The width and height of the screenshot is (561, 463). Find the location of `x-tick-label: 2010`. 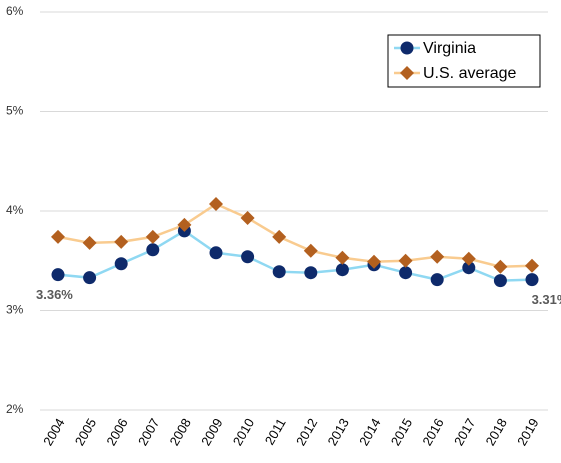

x-tick-label: 2010 is located at coordinates (243, 432).